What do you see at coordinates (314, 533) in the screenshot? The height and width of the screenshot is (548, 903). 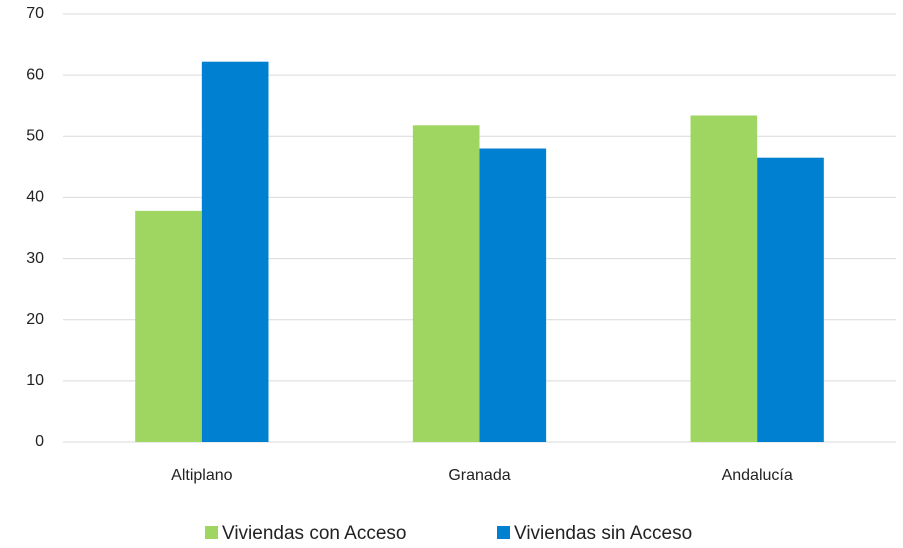 I see `legend-label: Viviendas con Acceso` at bounding box center [314, 533].